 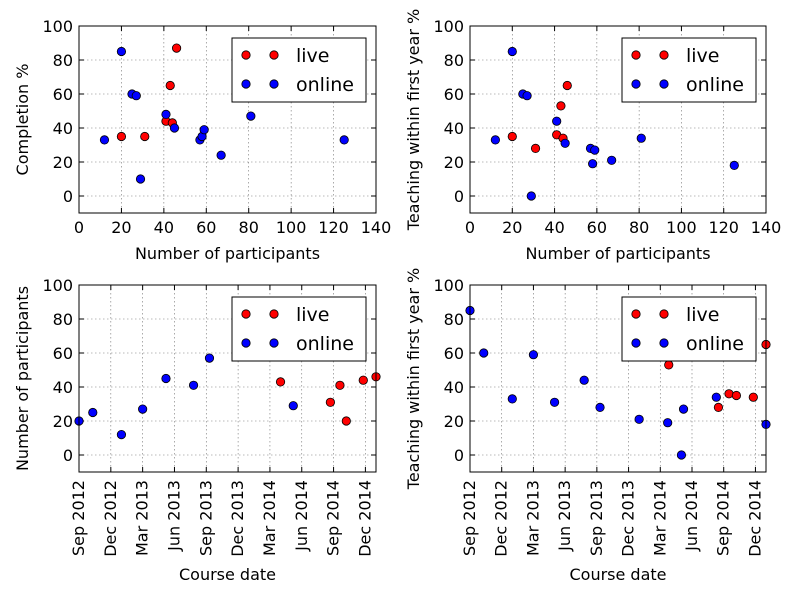 What do you see at coordinates (596, 518) in the screenshot?
I see `x-tick-label: Sep 2013` at bounding box center [596, 518].